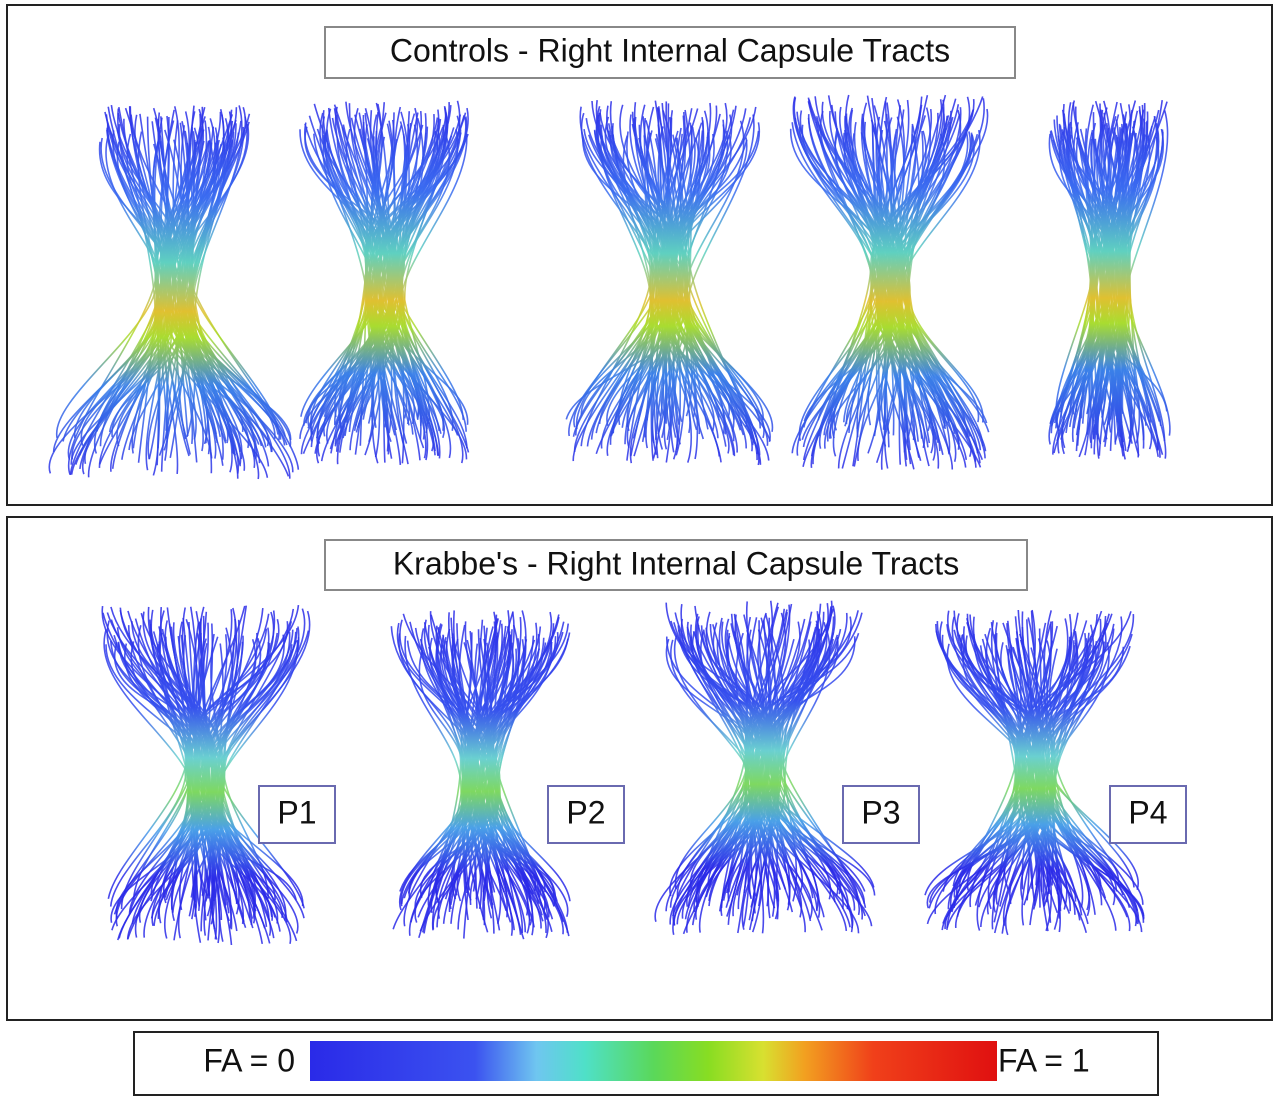 This screenshot has height=1108, width=1280. I want to click on title-box, so click(676, 565).